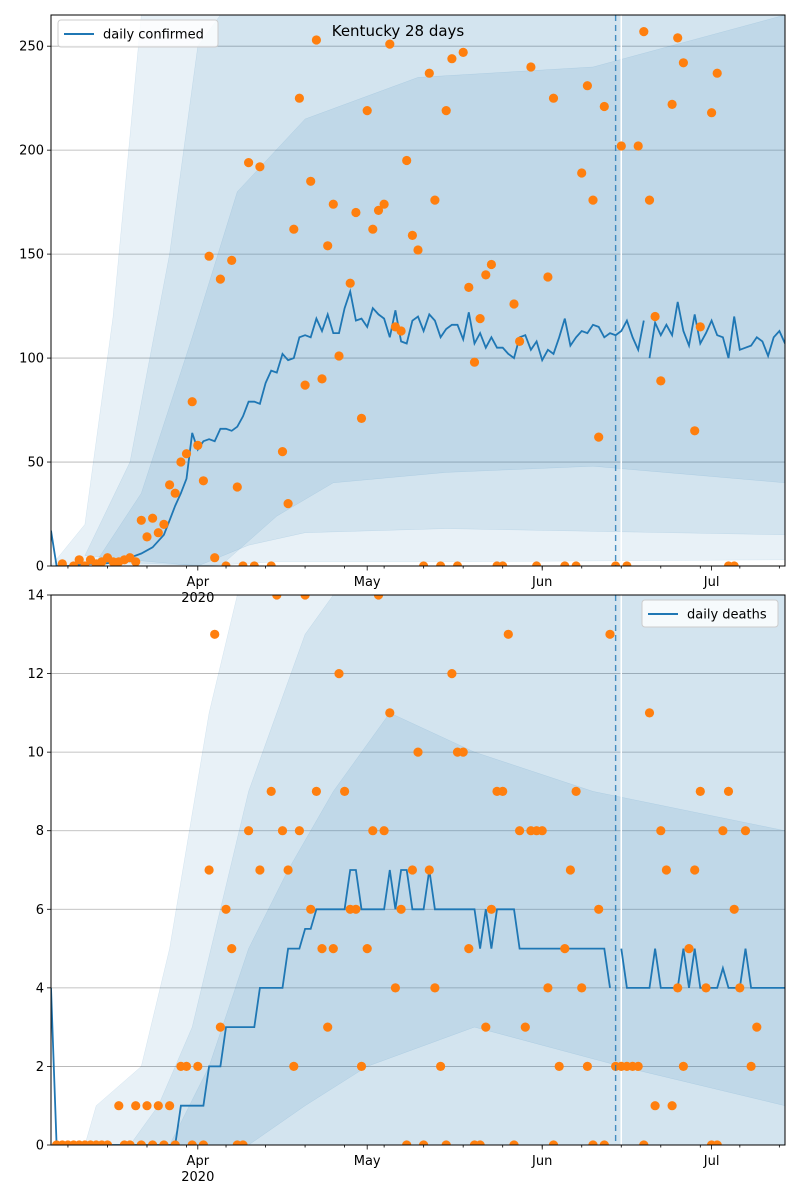 This screenshot has width=800, height=1200. What do you see at coordinates (35, 753) in the screenshot?
I see `y-tick-label: 10` at bounding box center [35, 753].